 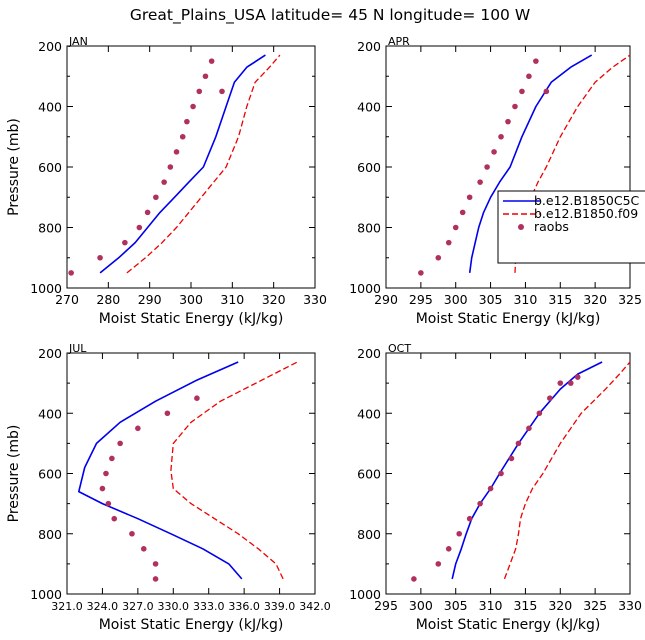 I want to click on x-tick-label: 325, so click(x=630, y=299).